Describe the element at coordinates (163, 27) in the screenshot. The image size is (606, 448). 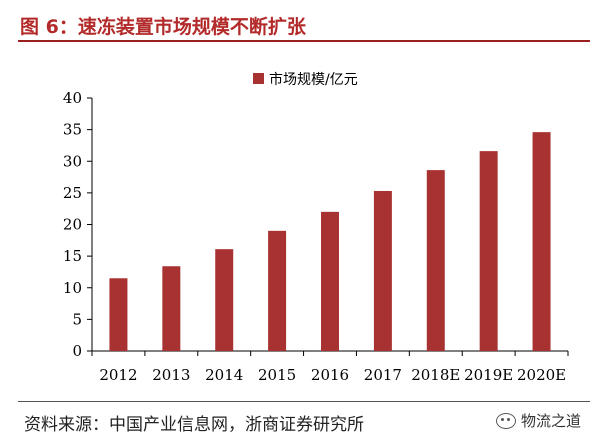
I see `figure-title: 图 6：速冻装置市场规模不断扩张` at that location.